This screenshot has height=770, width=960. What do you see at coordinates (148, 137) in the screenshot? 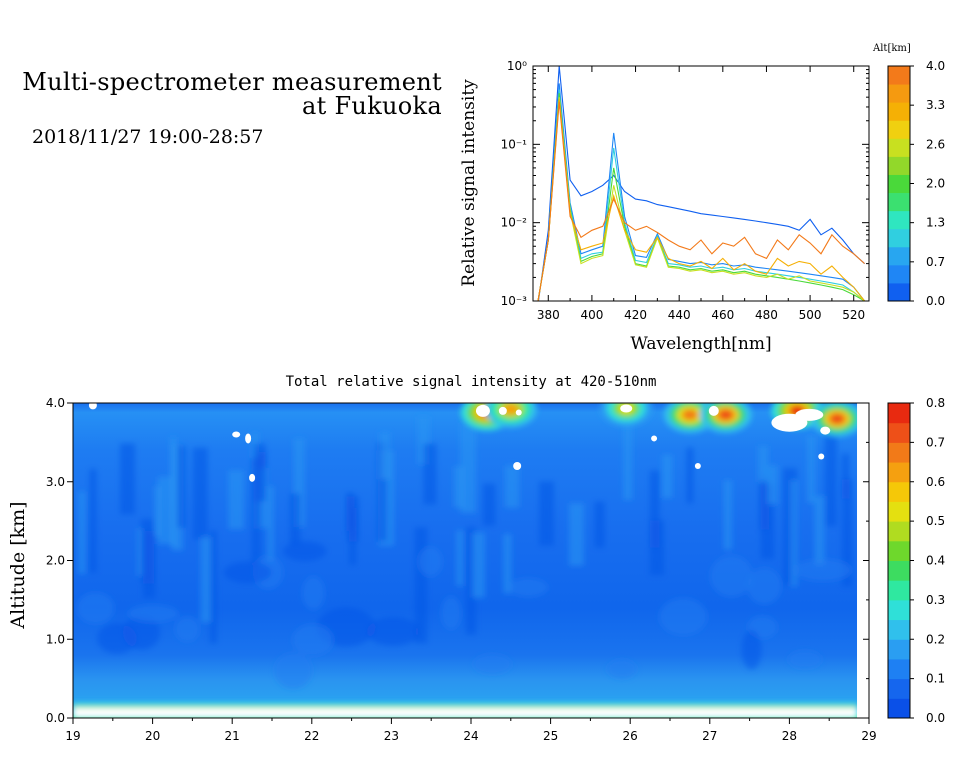
I see `date-range: 2018/11/27 19:00-28:57` at bounding box center [148, 137].